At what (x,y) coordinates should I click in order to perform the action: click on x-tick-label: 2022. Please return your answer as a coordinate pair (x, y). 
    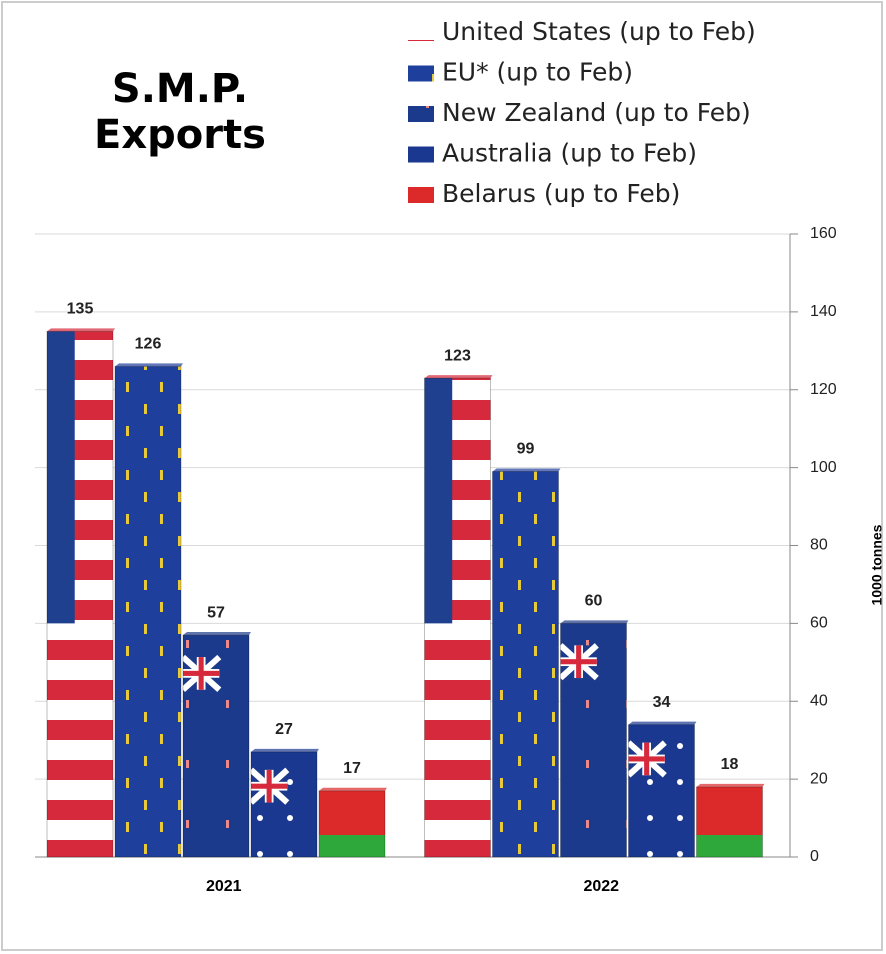
    Looking at the image, I should click on (601, 886).